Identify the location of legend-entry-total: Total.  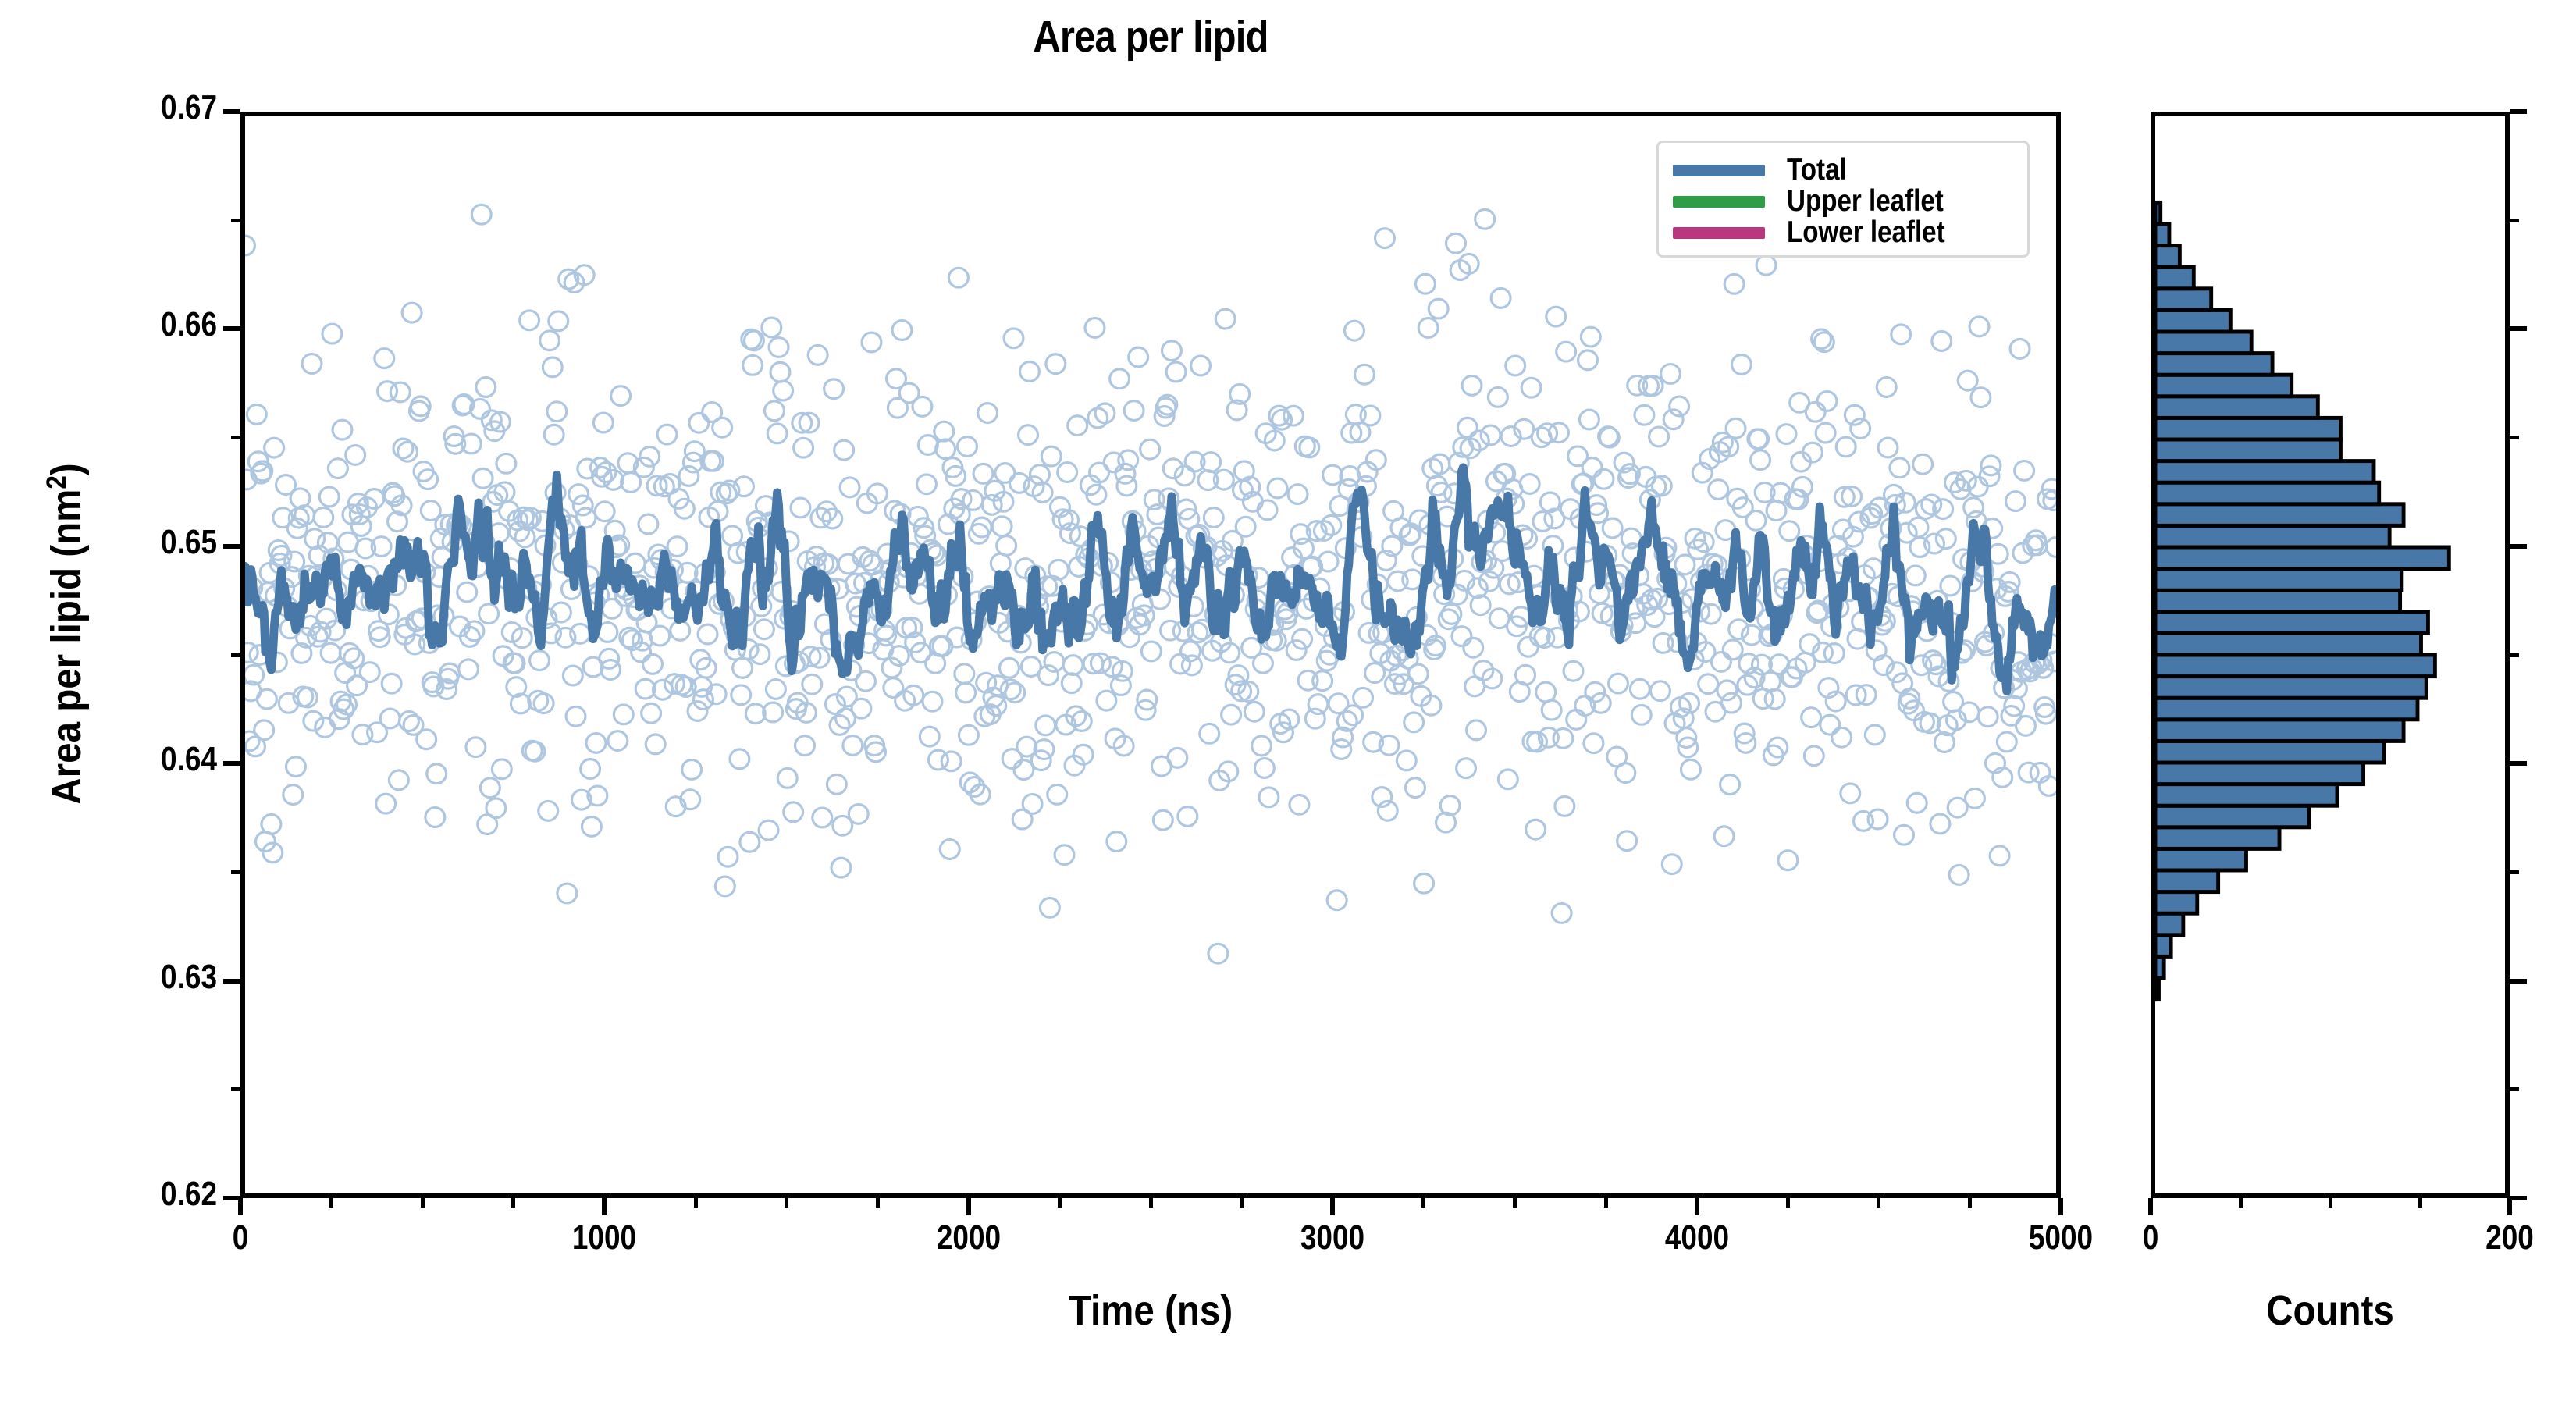
(1843, 170).